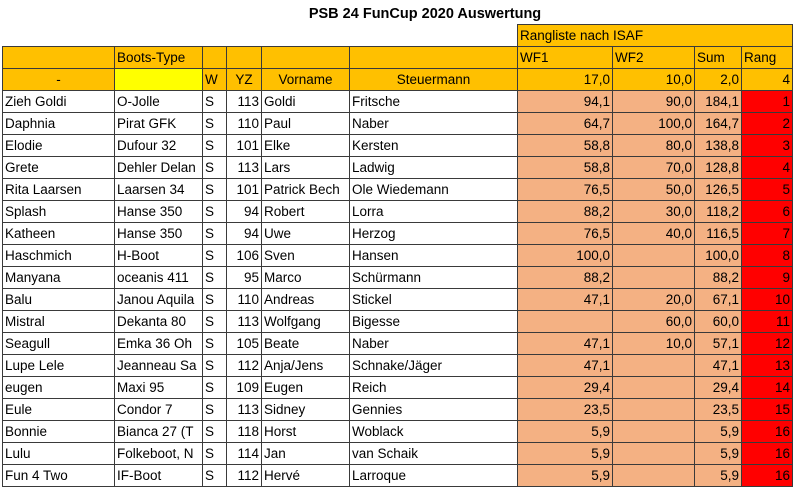  Describe the element at coordinates (718, 167) in the screenshot. I see `sum-cell: 128,8` at that location.